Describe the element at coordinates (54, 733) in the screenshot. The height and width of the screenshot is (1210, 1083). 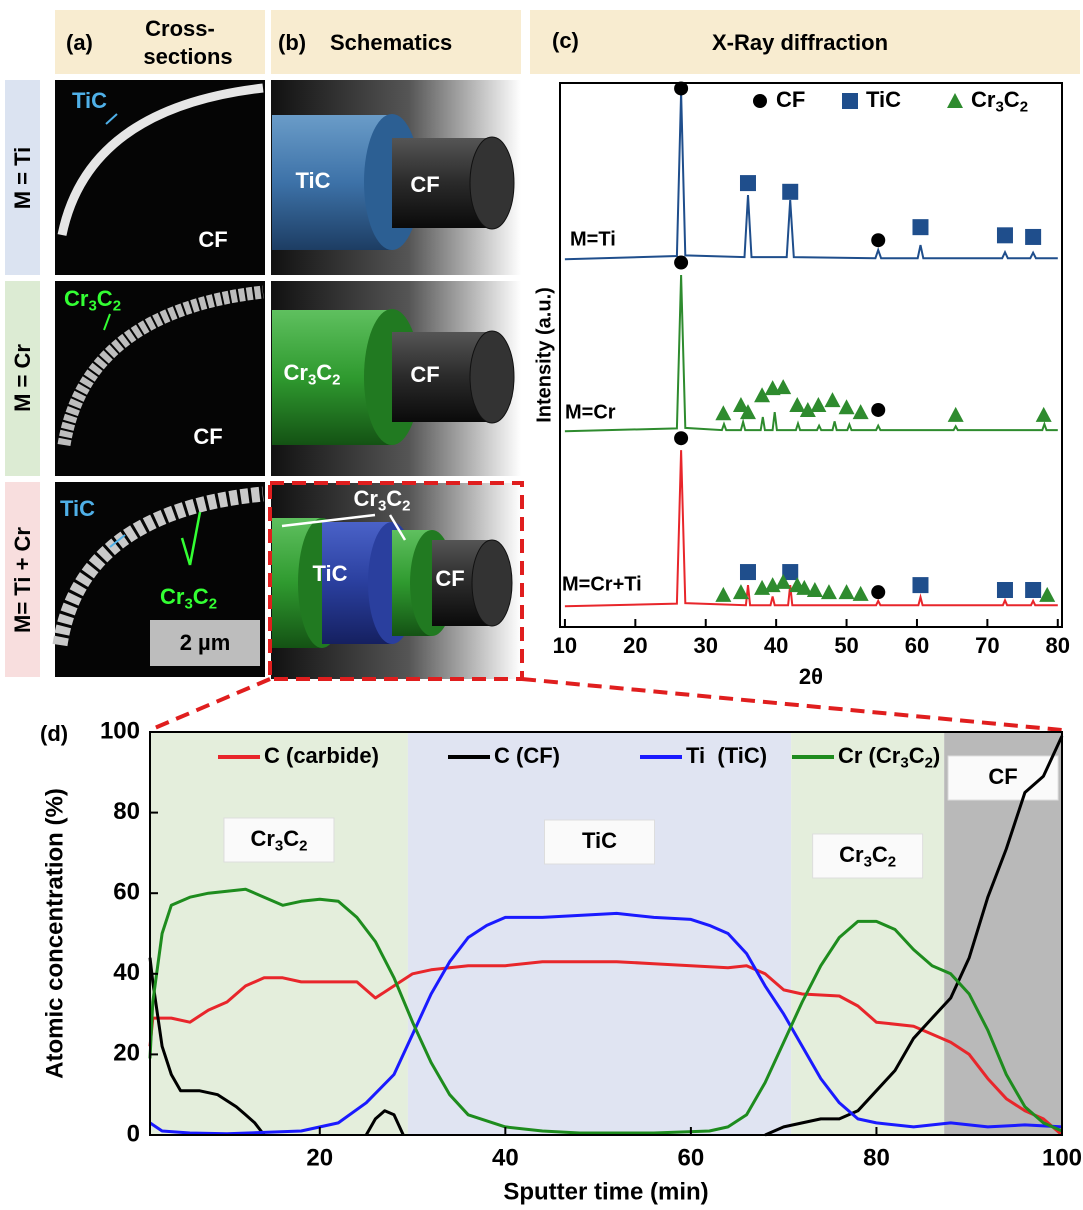
I see `panel-label: (d)` at that location.